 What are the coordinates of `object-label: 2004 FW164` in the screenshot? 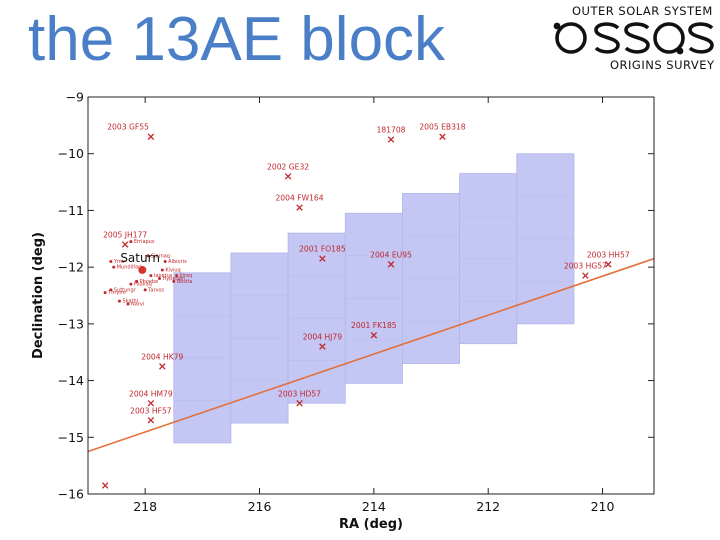 It's located at (299, 198).